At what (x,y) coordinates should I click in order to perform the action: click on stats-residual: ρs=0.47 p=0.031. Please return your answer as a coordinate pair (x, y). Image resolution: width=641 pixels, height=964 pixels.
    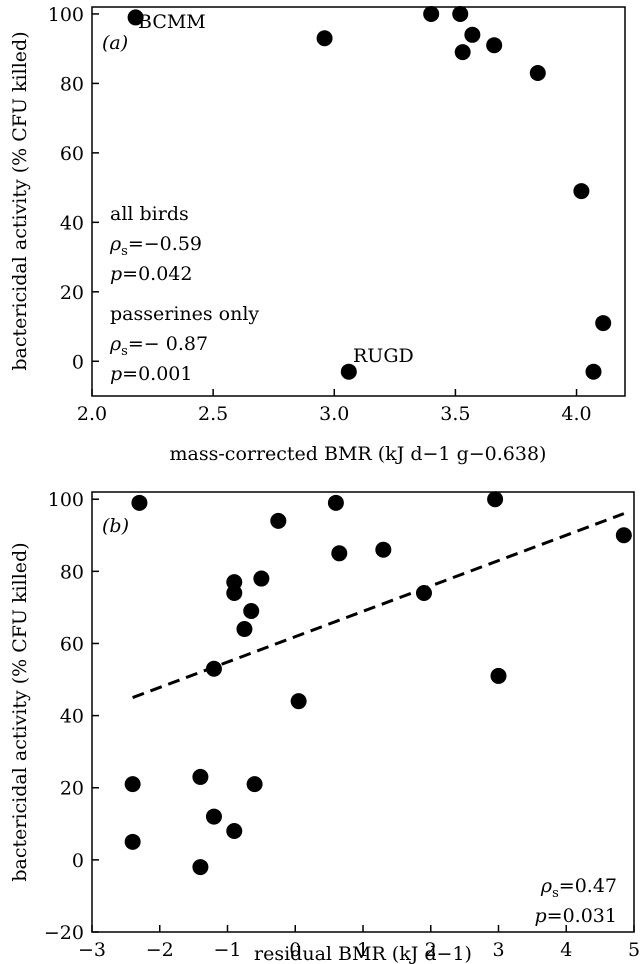
    Looking at the image, I should click on (576, 901).